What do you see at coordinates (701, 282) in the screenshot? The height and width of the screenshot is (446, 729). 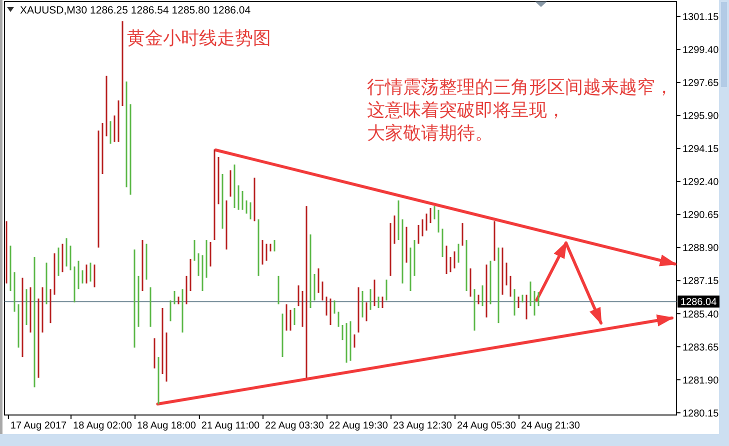 I see `y-tick-label: 1287.15` at bounding box center [701, 282].